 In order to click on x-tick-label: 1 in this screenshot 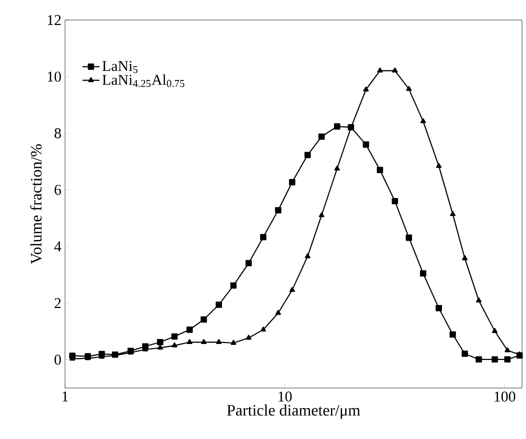, I will do `click(65, 397)`.